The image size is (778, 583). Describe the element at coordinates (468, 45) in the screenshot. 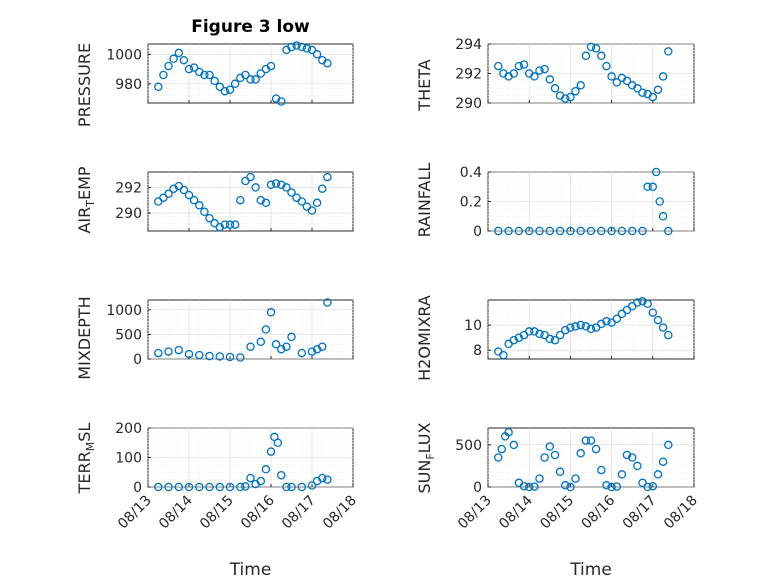

I see `y-tick-label: 294` at that location.